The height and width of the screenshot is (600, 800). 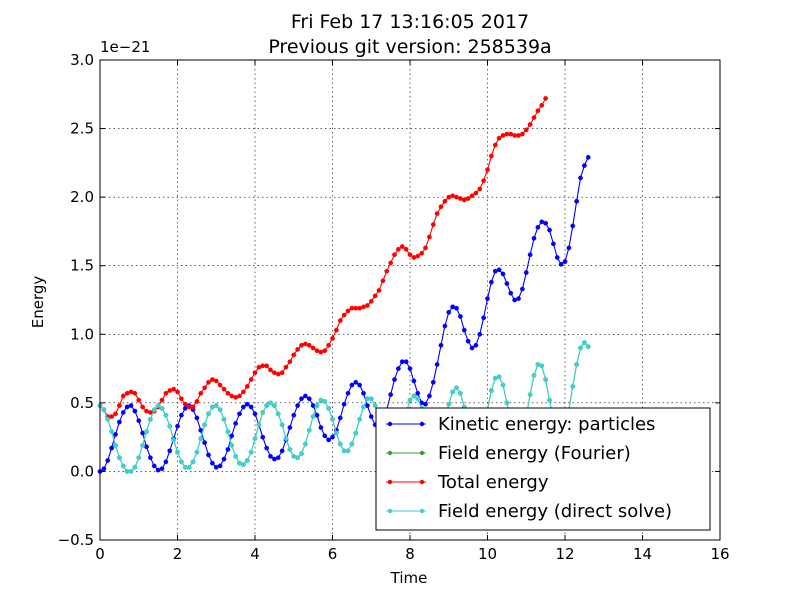 What do you see at coordinates (487, 554) in the screenshot?
I see `x-tick-label: 10` at bounding box center [487, 554].